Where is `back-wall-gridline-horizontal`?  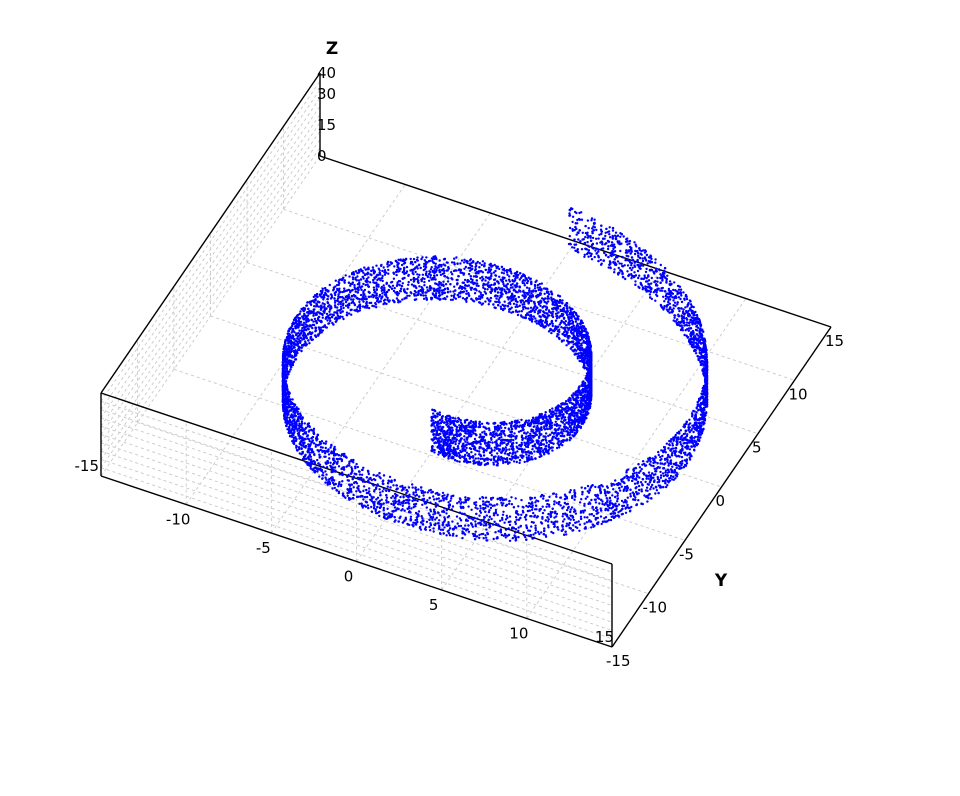
back-wall-gridline-horizontal is located at coordinates (210, 307).